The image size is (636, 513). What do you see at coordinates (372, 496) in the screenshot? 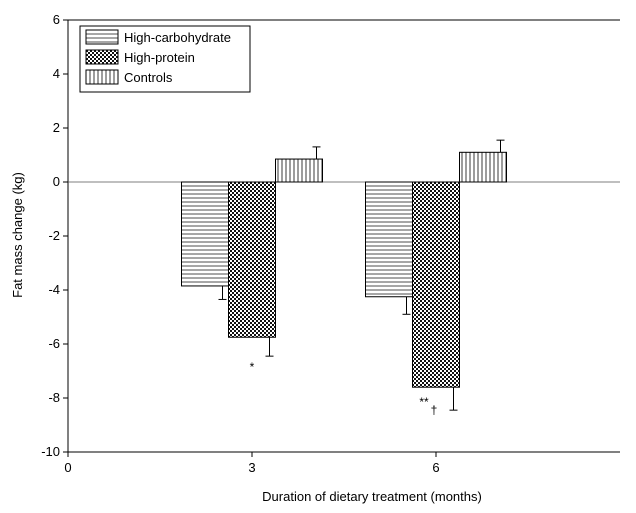
I see `x-axis-title: Duration of dietary treatment (months)` at bounding box center [372, 496].